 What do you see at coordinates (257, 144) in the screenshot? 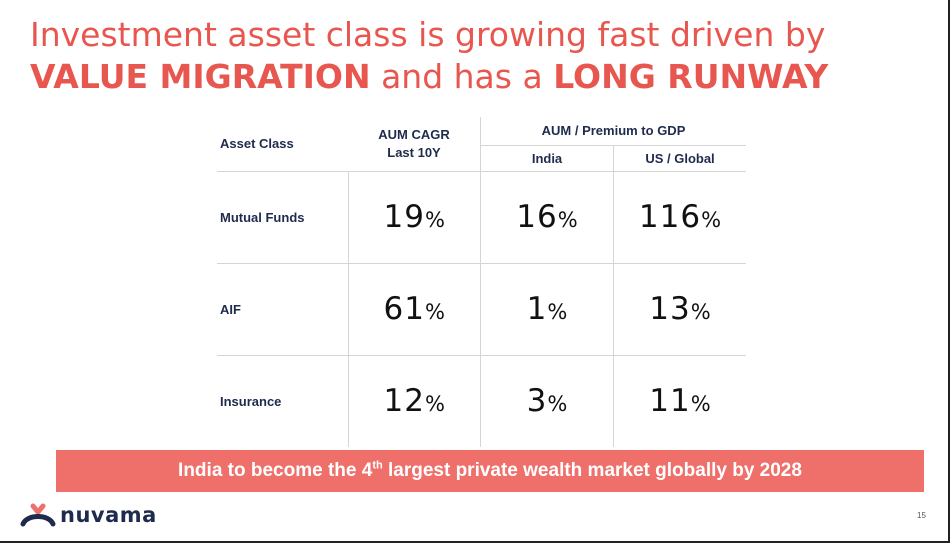
I see `header-asset-class: Asset Class` at bounding box center [257, 144].